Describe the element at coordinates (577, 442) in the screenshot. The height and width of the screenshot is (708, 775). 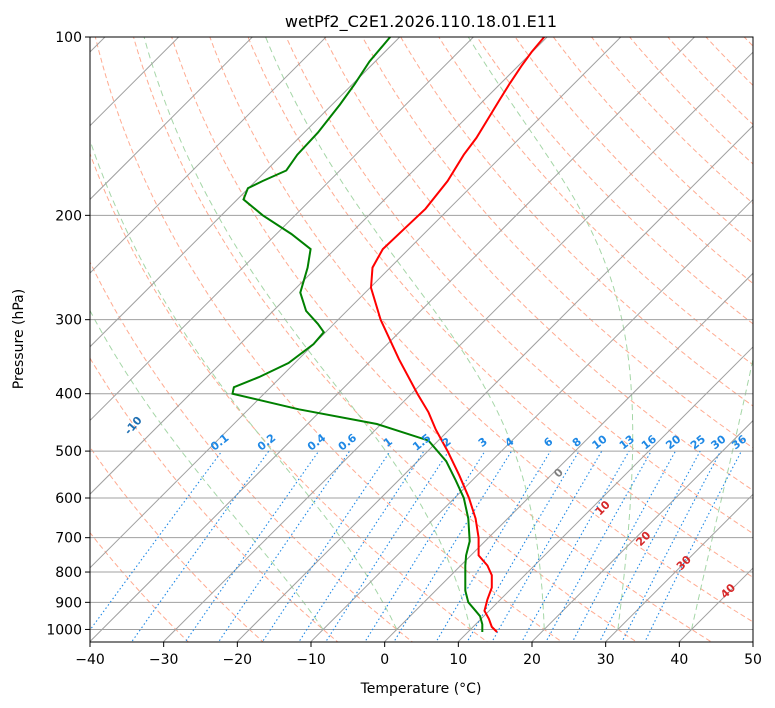
I see `mixing-ratio-label: 8` at that location.